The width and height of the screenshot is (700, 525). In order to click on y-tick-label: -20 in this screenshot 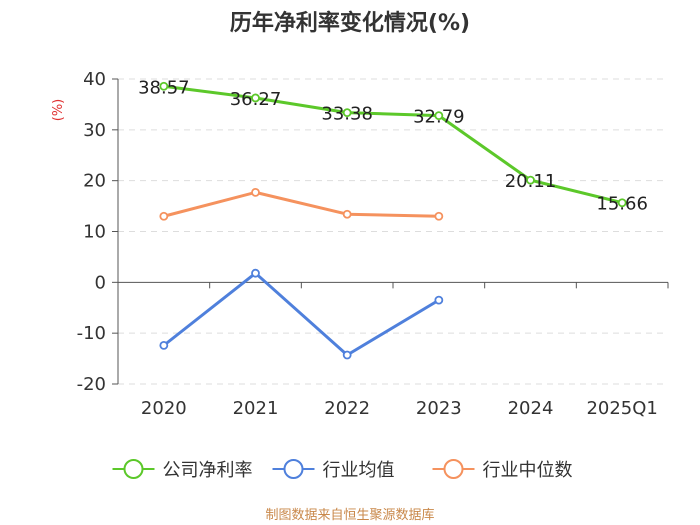, I will do `click(91, 384)`.